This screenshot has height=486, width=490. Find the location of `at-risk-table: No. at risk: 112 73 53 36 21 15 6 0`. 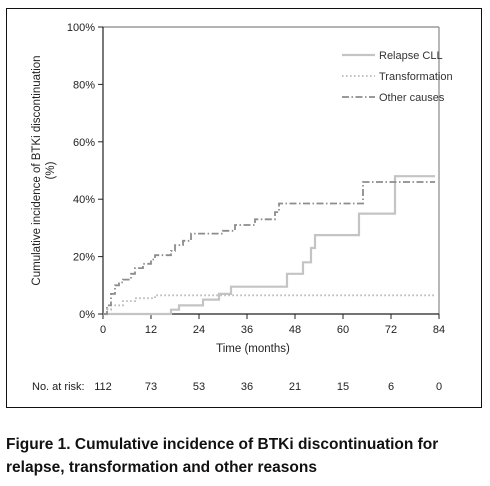

at-risk-table: No. at risk: 112 73 53 36 21 15 6 0 is located at coordinates (237, 387).